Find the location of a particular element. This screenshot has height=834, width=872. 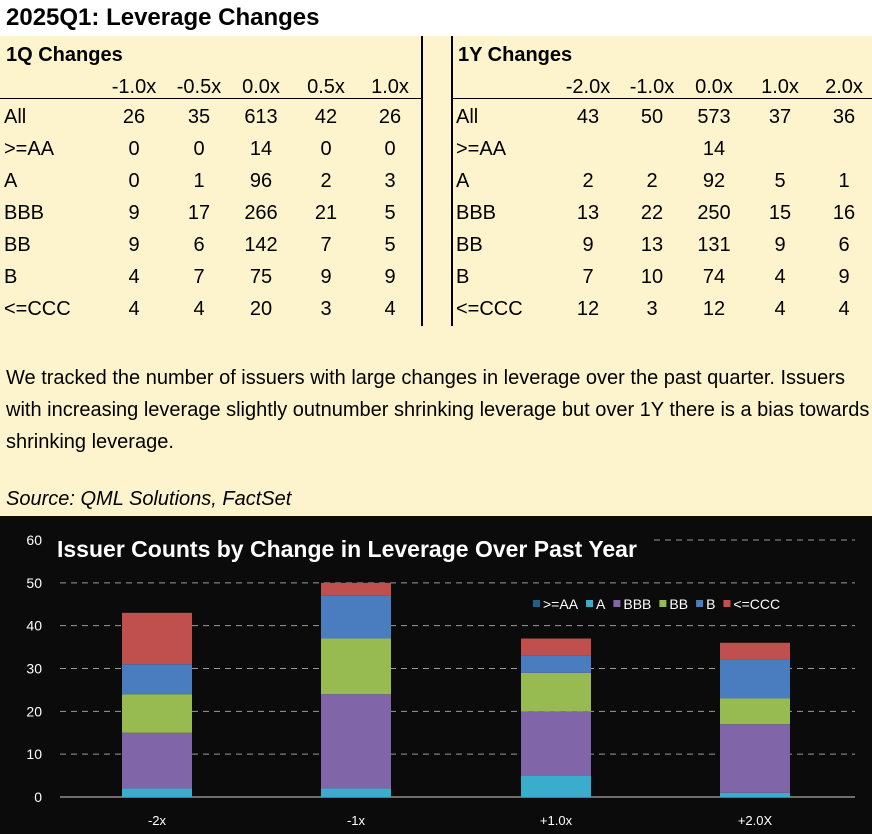

table-1y-col-header: -1.0x is located at coordinates (652, 87).